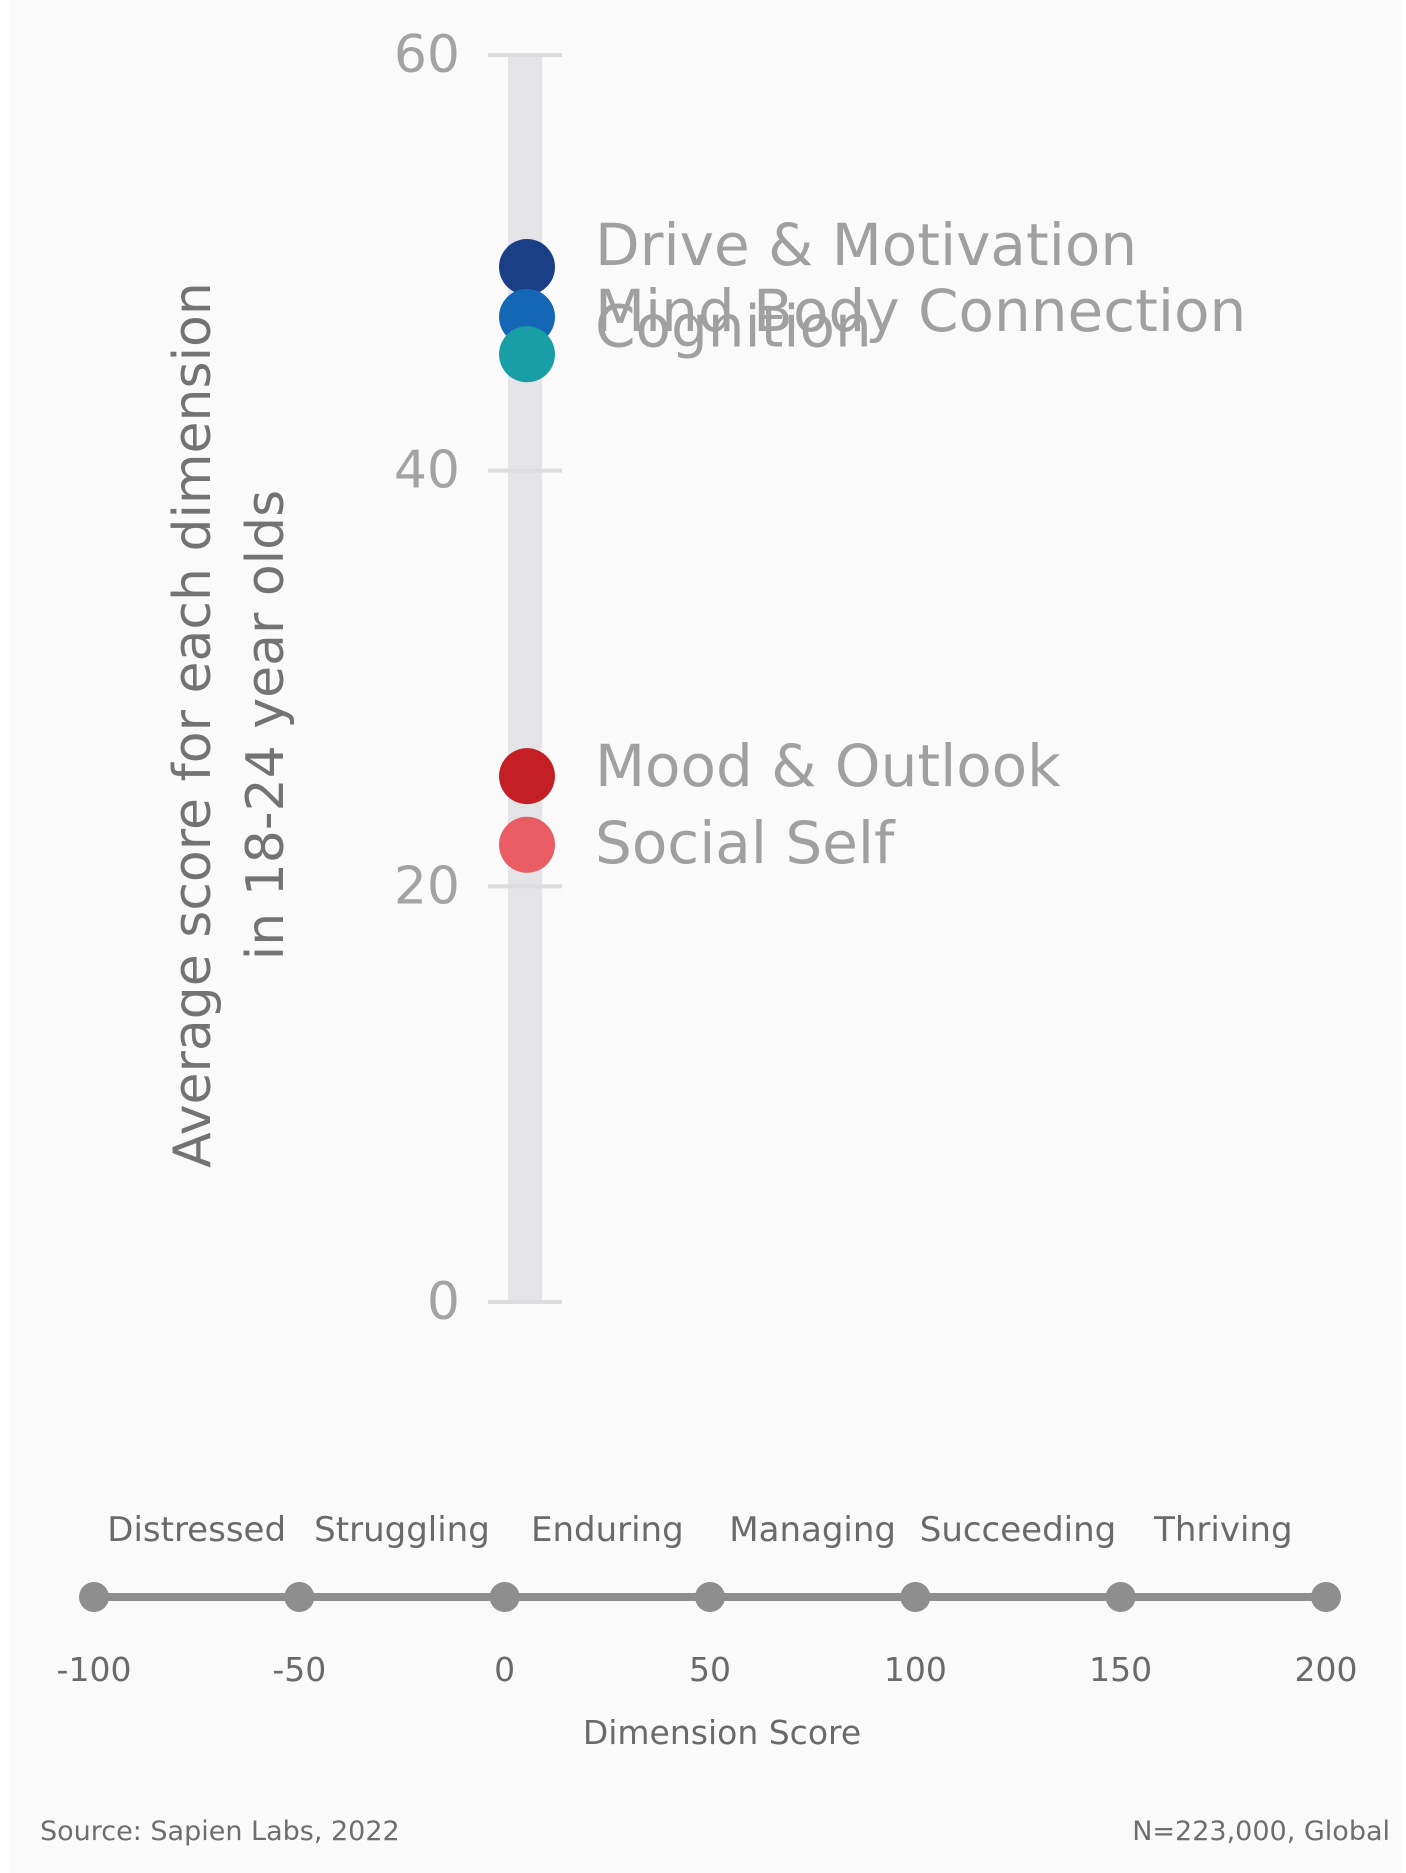 The width and height of the screenshot is (1406, 1873). What do you see at coordinates (920, 311) in the screenshot?
I see `point-label: Mind Body Connection` at bounding box center [920, 311].